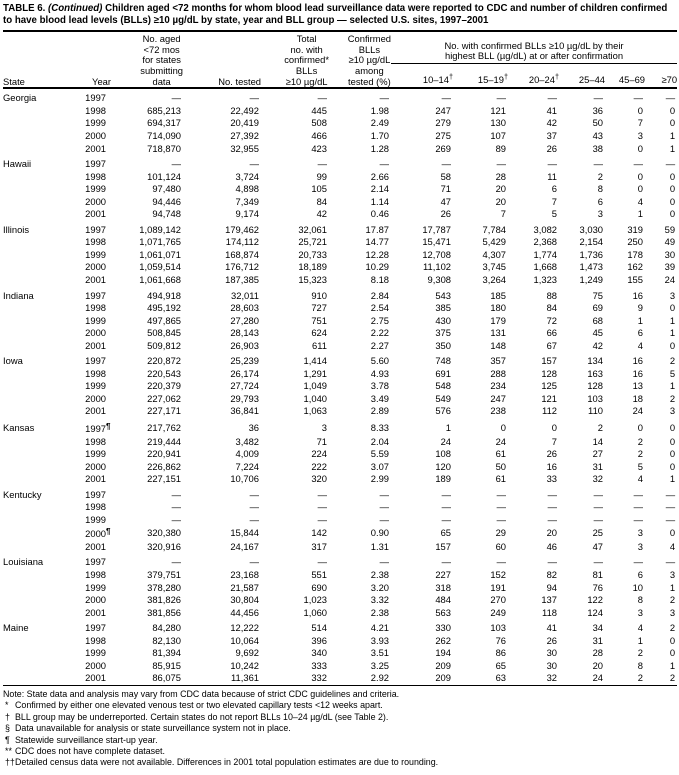  Describe the element at coordinates (22, 494) in the screenshot. I see `state-cell: Kentucky` at that location.